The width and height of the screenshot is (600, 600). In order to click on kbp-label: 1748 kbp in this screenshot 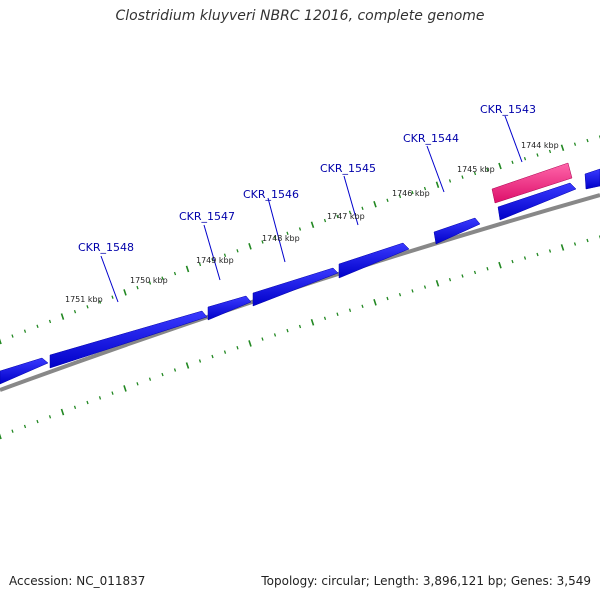, I will do `click(281, 238)`.